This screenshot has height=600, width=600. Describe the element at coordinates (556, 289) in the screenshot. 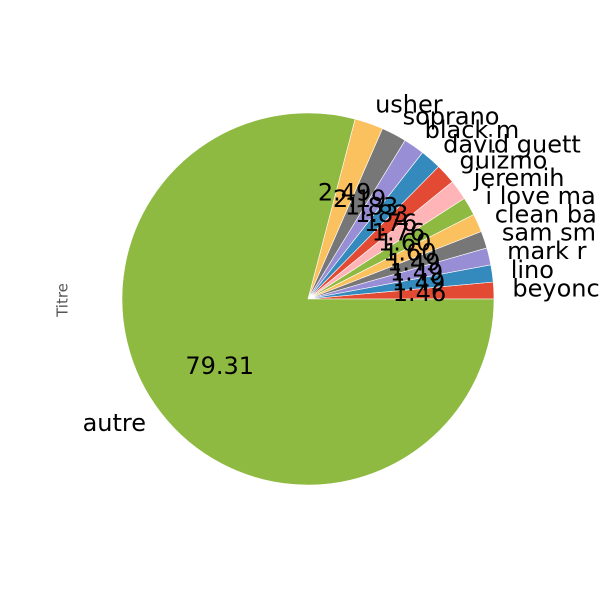

I see `pie-label: beyonce` at that location.